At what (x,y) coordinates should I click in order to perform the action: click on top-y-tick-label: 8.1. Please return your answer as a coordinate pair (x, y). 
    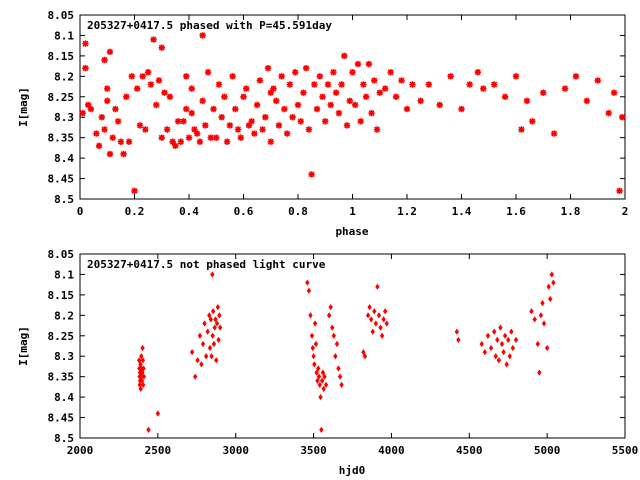
    Looking at the image, I should click on (64, 35).